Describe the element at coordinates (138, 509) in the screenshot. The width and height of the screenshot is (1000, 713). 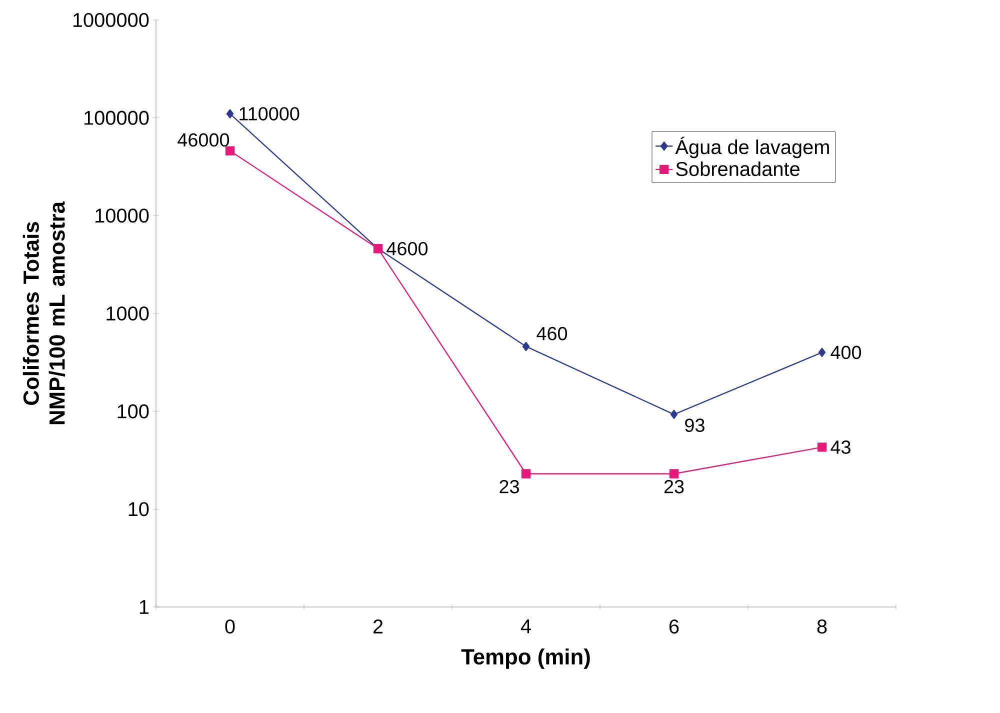
I see `y-tick-label: 10` at that location.